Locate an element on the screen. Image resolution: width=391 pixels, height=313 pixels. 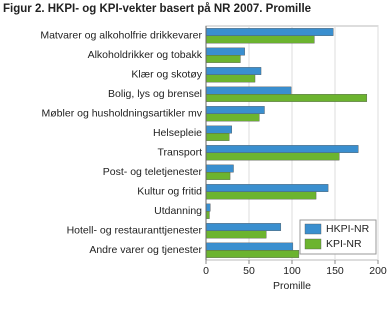
y-tick-label: Kultur og fritid is located at coordinates (169, 192).